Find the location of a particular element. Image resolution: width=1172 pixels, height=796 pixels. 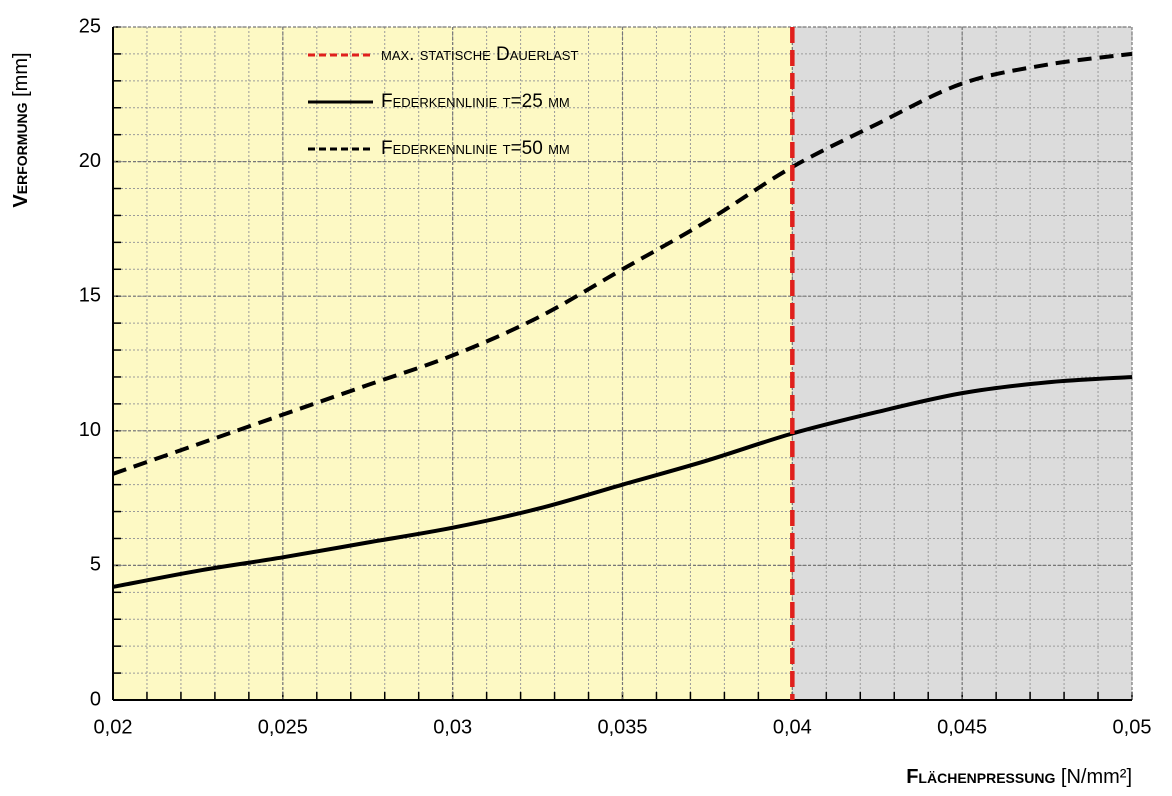

y-tick-label: 0 is located at coordinates (95, 699).